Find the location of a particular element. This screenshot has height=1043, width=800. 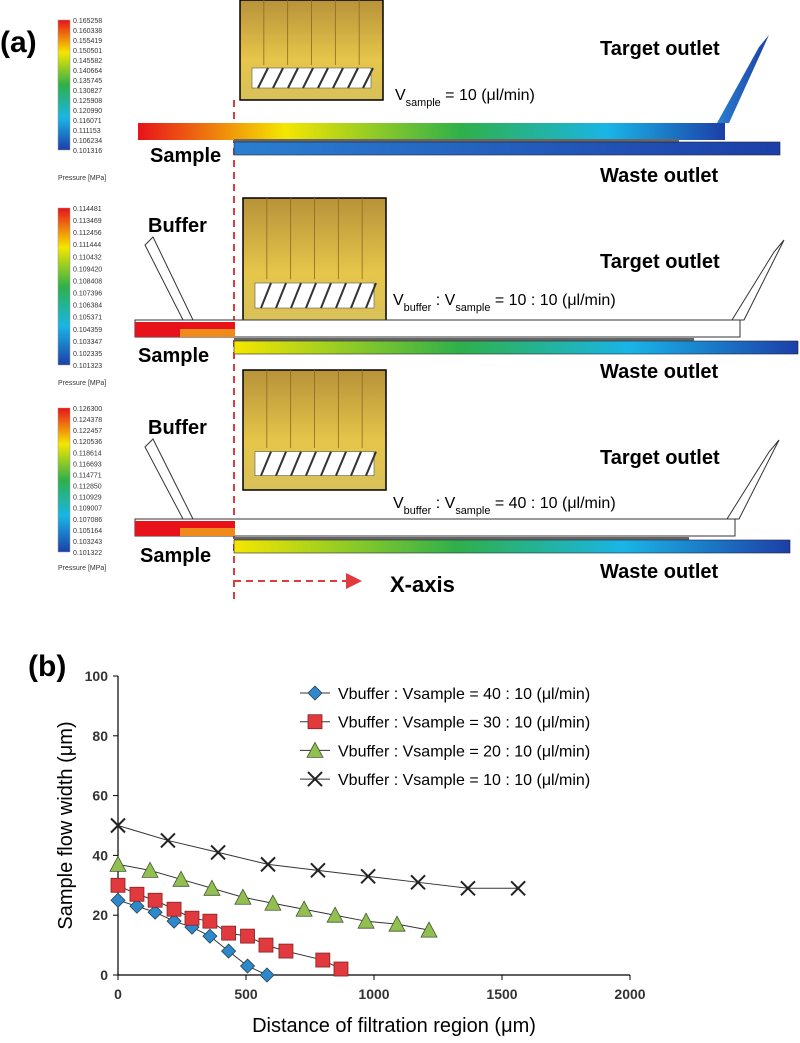

colorbar-label: 0.116071 is located at coordinates (87, 121).